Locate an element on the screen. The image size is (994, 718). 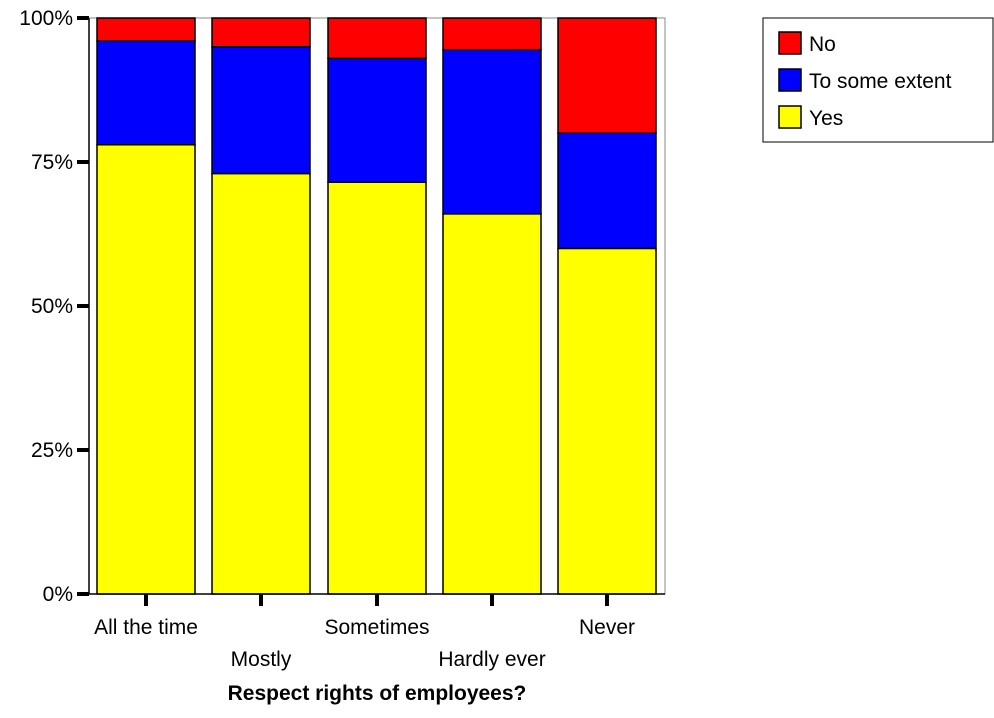
bar-segment-no-mostly is located at coordinates (261, 32).